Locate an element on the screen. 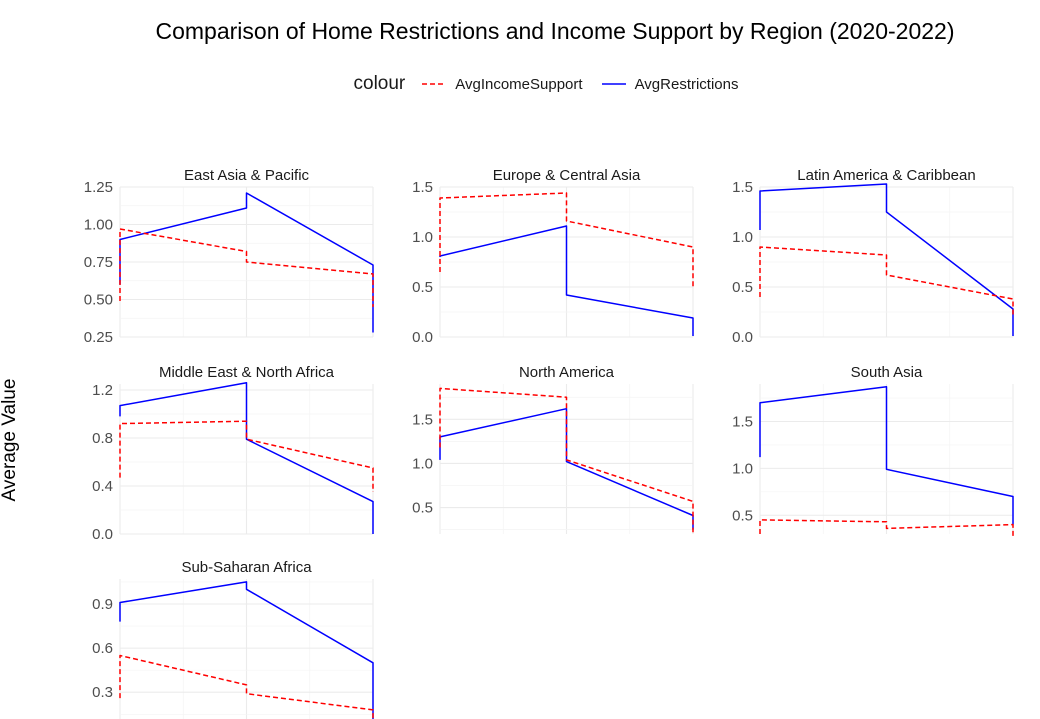 The image size is (1040, 719). facet-panel: Europe & Central Asia 0.0 0.5 1.0 1.5 is located at coordinates (553, 256).